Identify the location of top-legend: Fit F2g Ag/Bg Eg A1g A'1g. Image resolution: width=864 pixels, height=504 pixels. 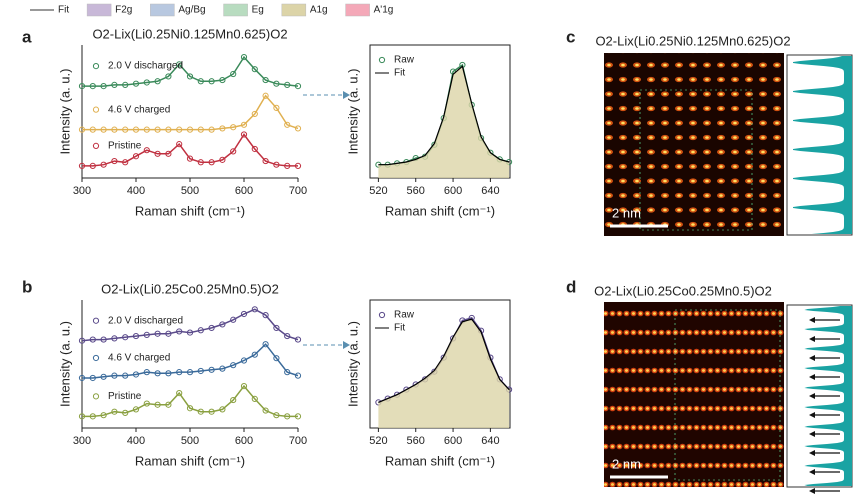
(211, 10).